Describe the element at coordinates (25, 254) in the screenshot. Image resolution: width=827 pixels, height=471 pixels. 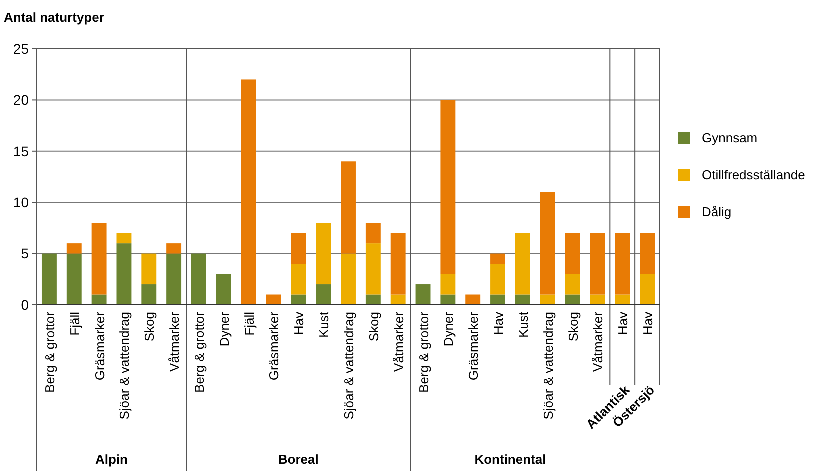
I see `y-tick-label: 5` at that location.